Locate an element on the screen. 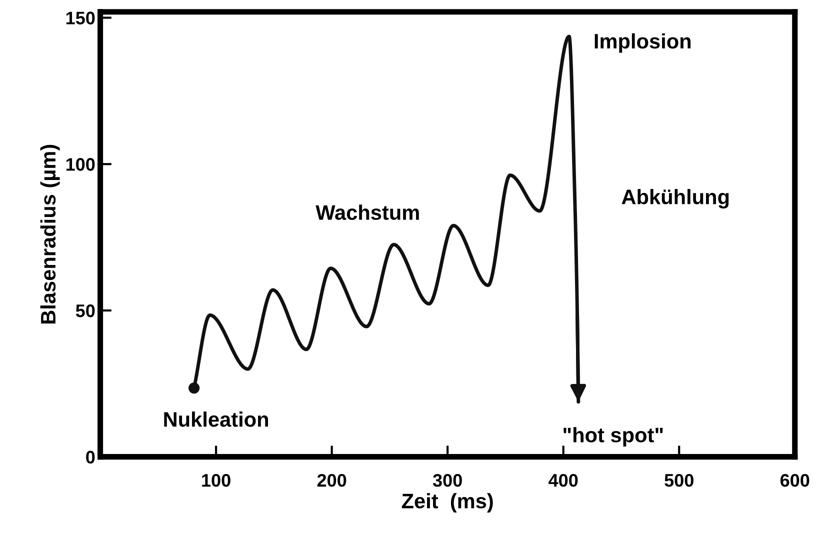  x-tick-label: 200 is located at coordinates (331, 480).